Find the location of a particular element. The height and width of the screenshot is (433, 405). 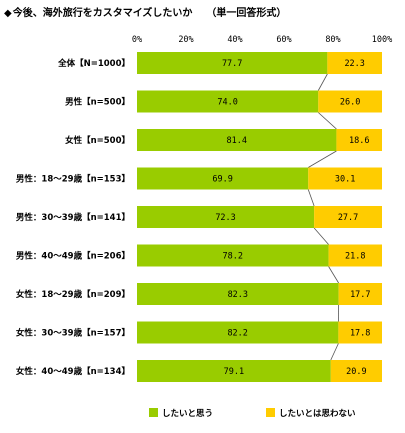

x-tick-label: 100% is located at coordinates (382, 40).